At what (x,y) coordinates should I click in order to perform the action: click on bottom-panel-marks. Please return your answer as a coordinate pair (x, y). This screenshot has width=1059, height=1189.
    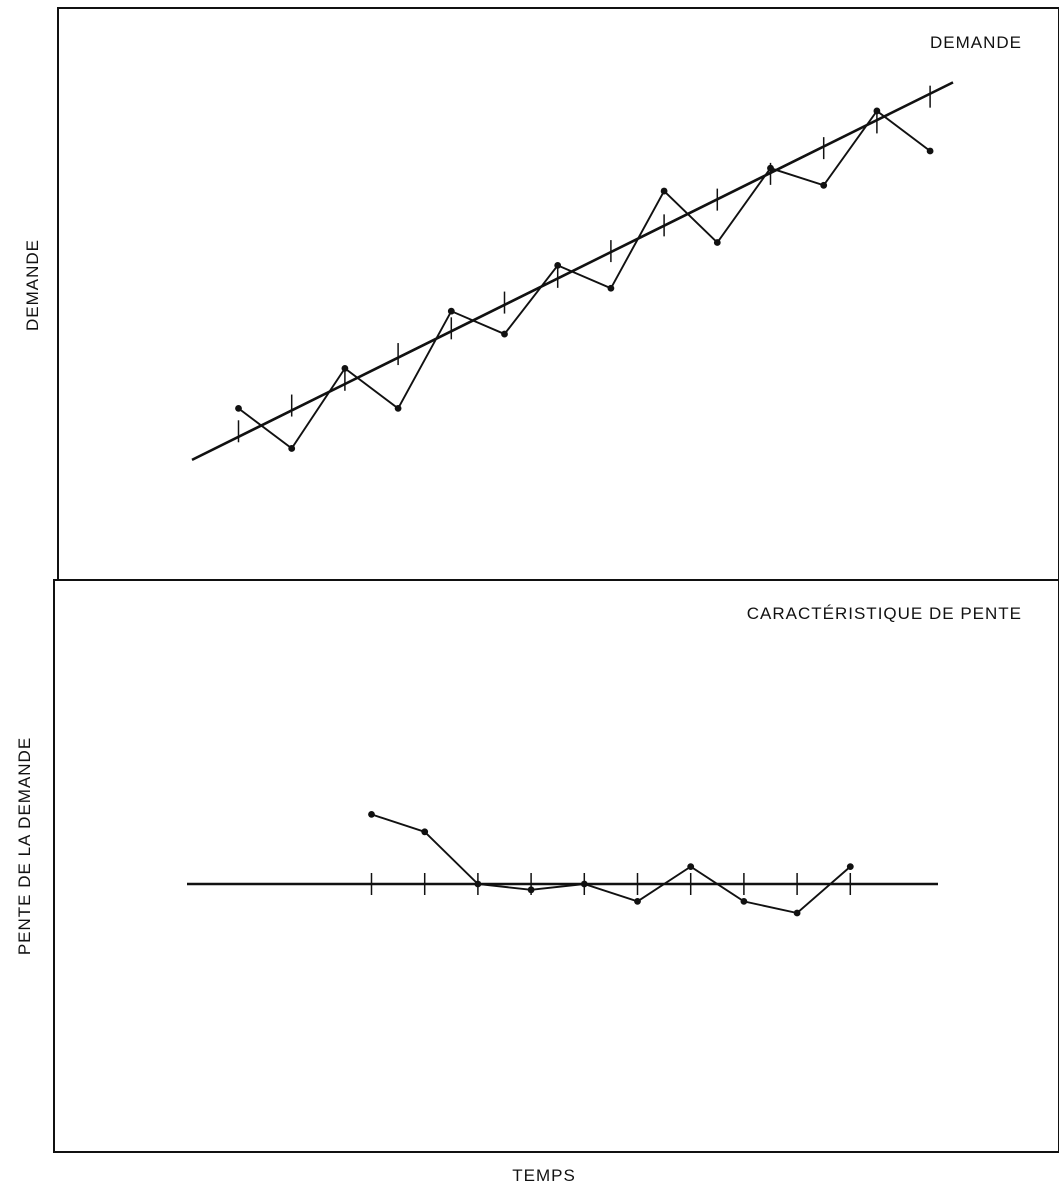
    Looking at the image, I should click on (562, 864).